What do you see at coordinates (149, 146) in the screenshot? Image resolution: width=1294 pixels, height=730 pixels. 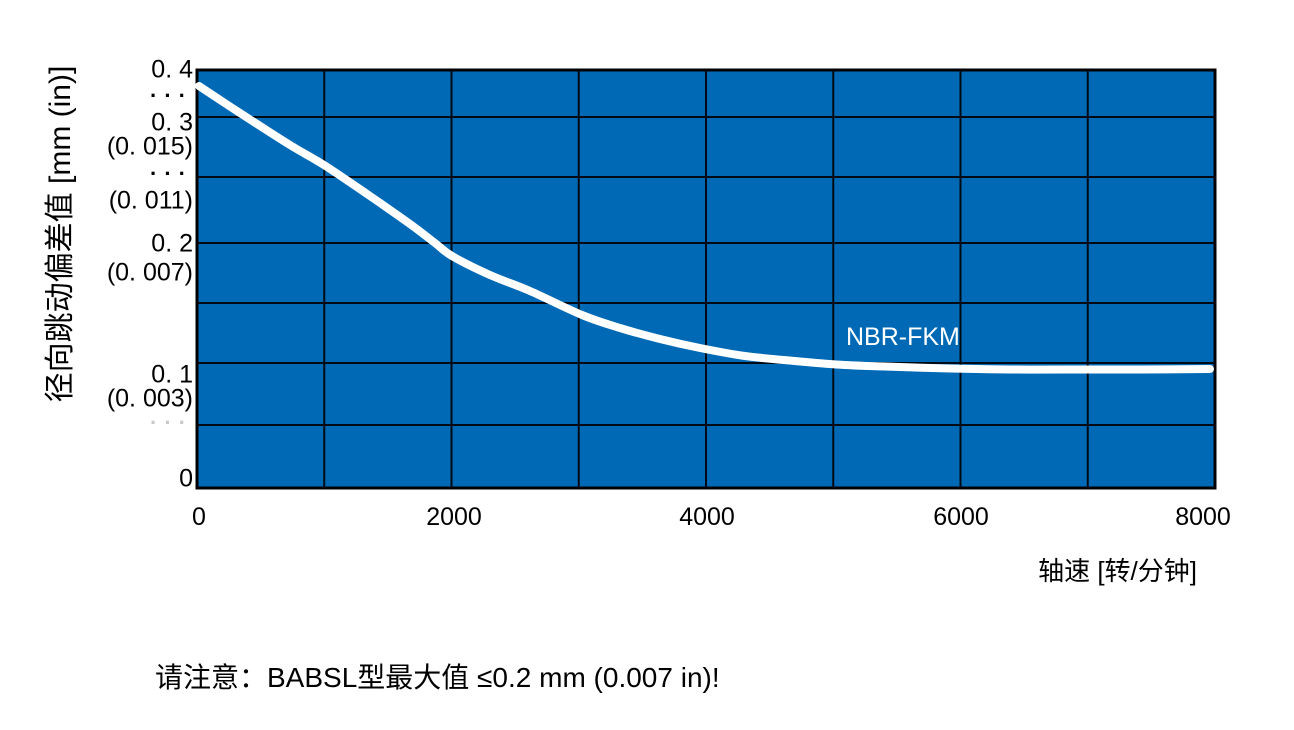 I see `y-tick-label: (0. 015)` at bounding box center [149, 146].